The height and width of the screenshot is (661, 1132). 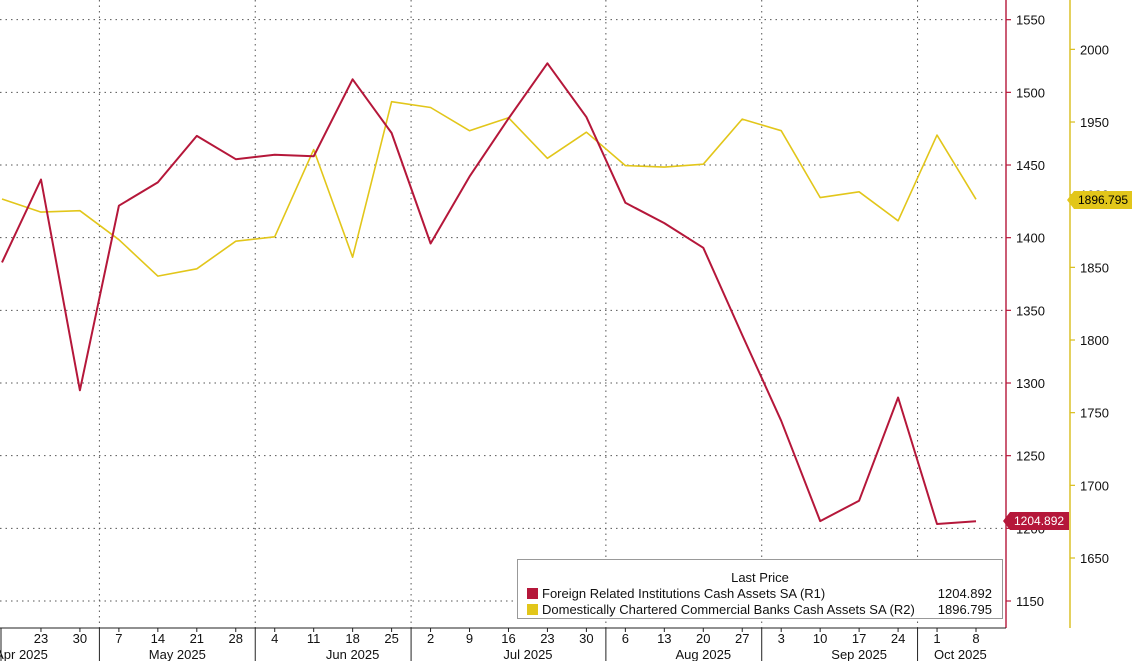 I want to click on r2-tick-label: 1850, so click(x=1094, y=267).